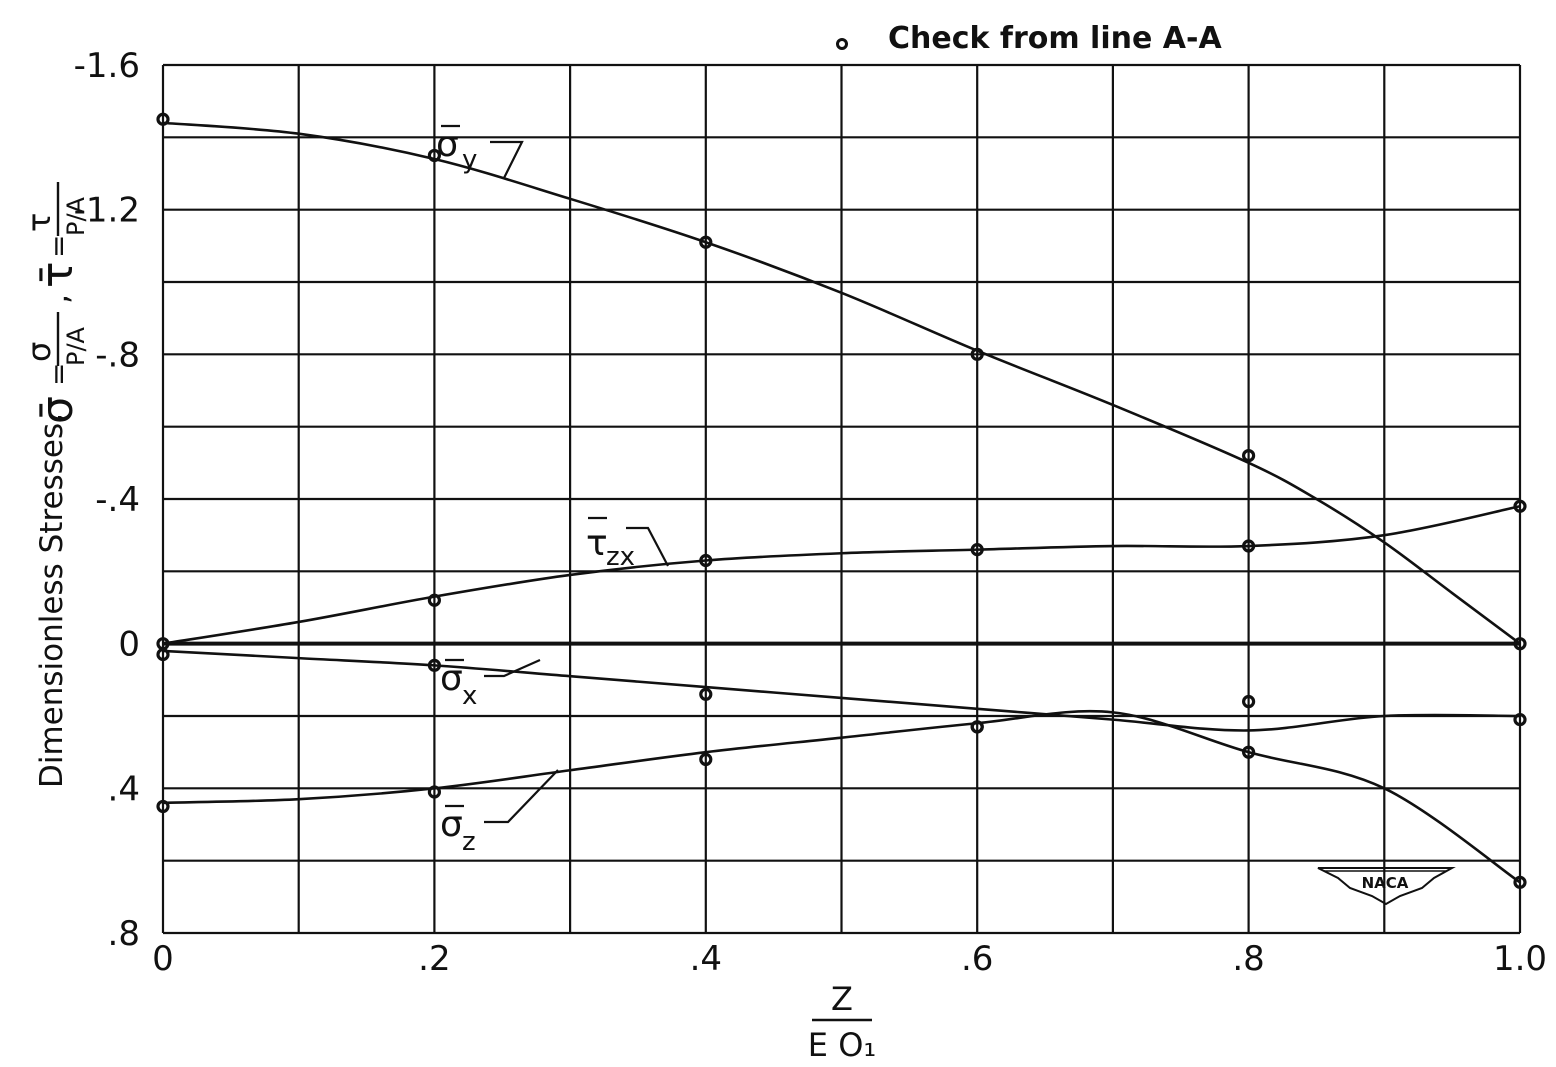 This screenshot has width=1556, height=1067. What do you see at coordinates (434, 959) in the screenshot?
I see `x-tick-label: .2` at bounding box center [434, 959].